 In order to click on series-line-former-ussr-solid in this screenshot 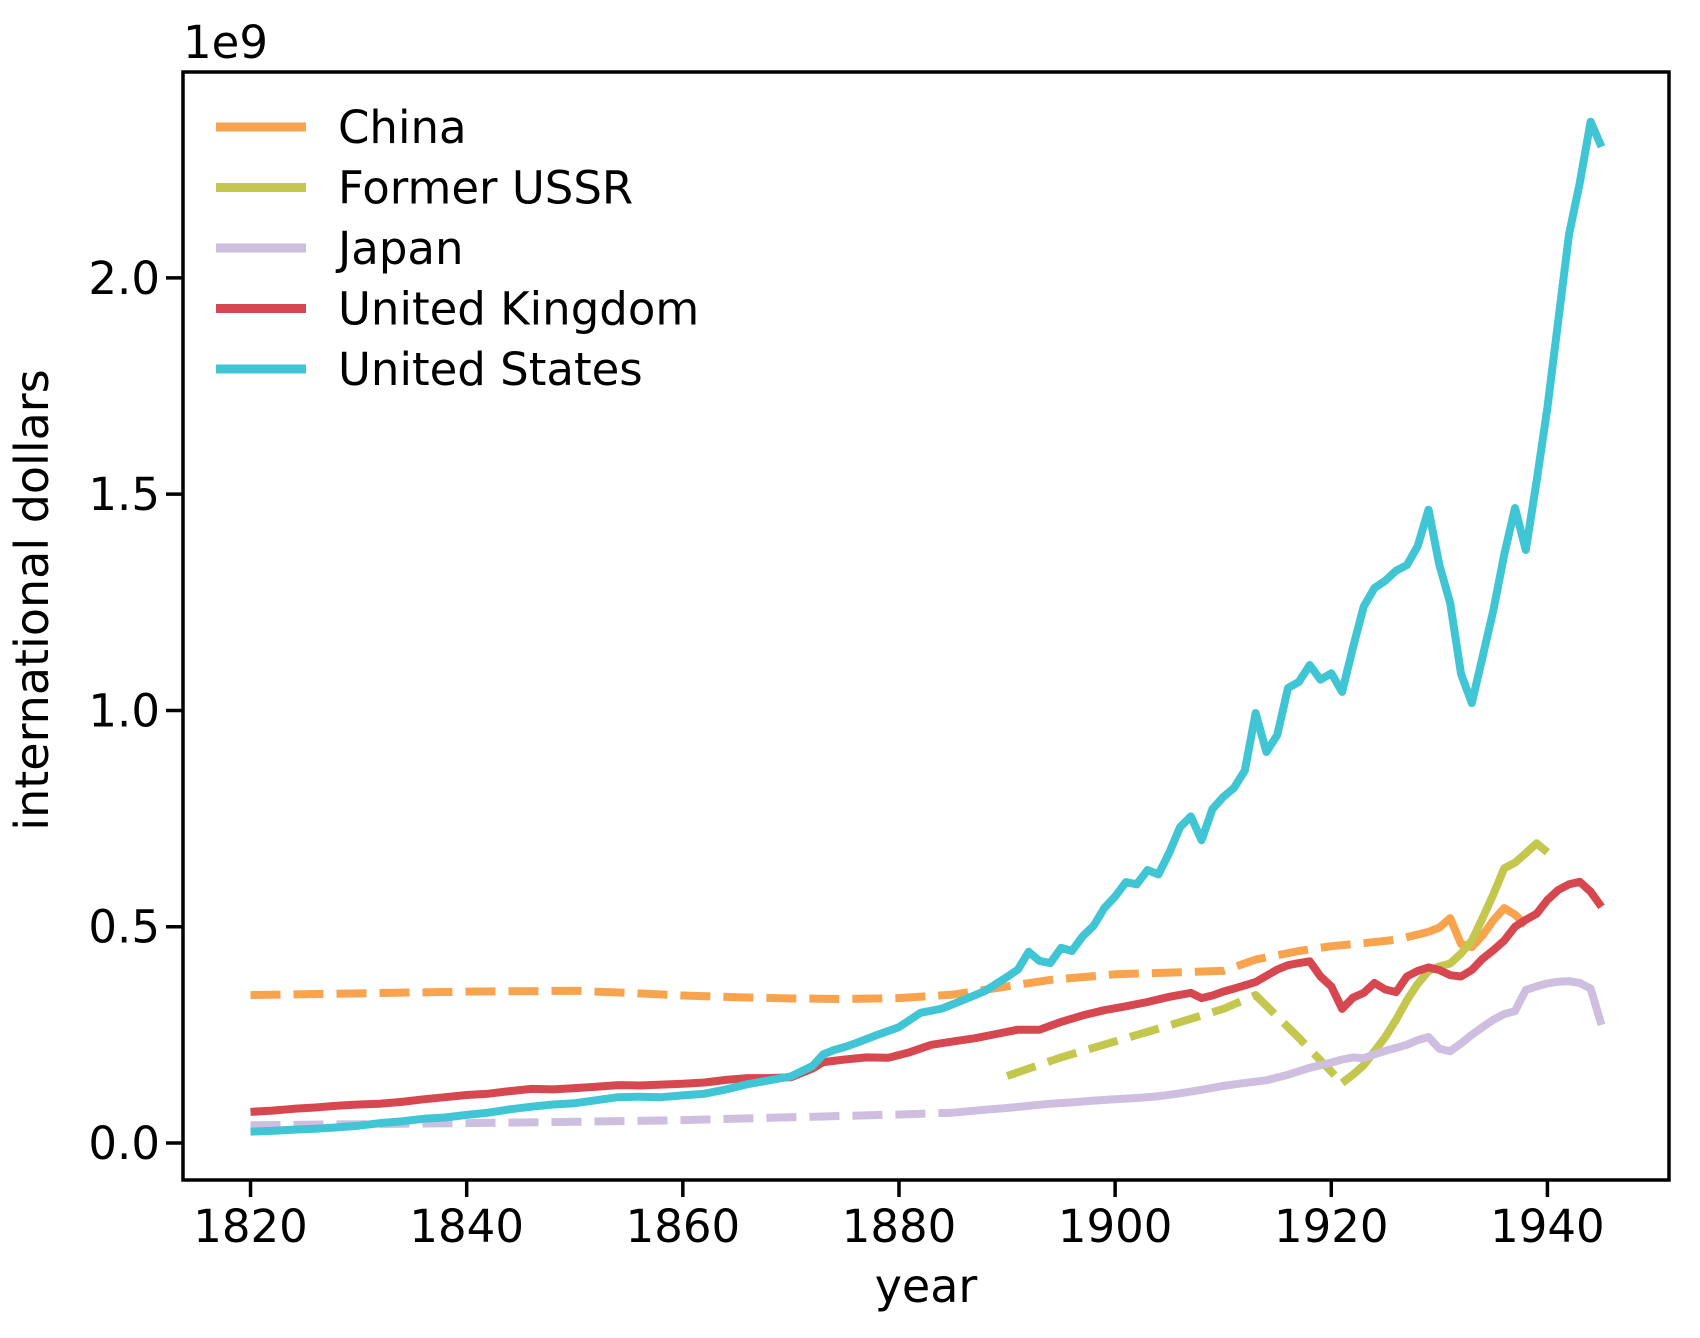, I will do `click(1444, 963)`.